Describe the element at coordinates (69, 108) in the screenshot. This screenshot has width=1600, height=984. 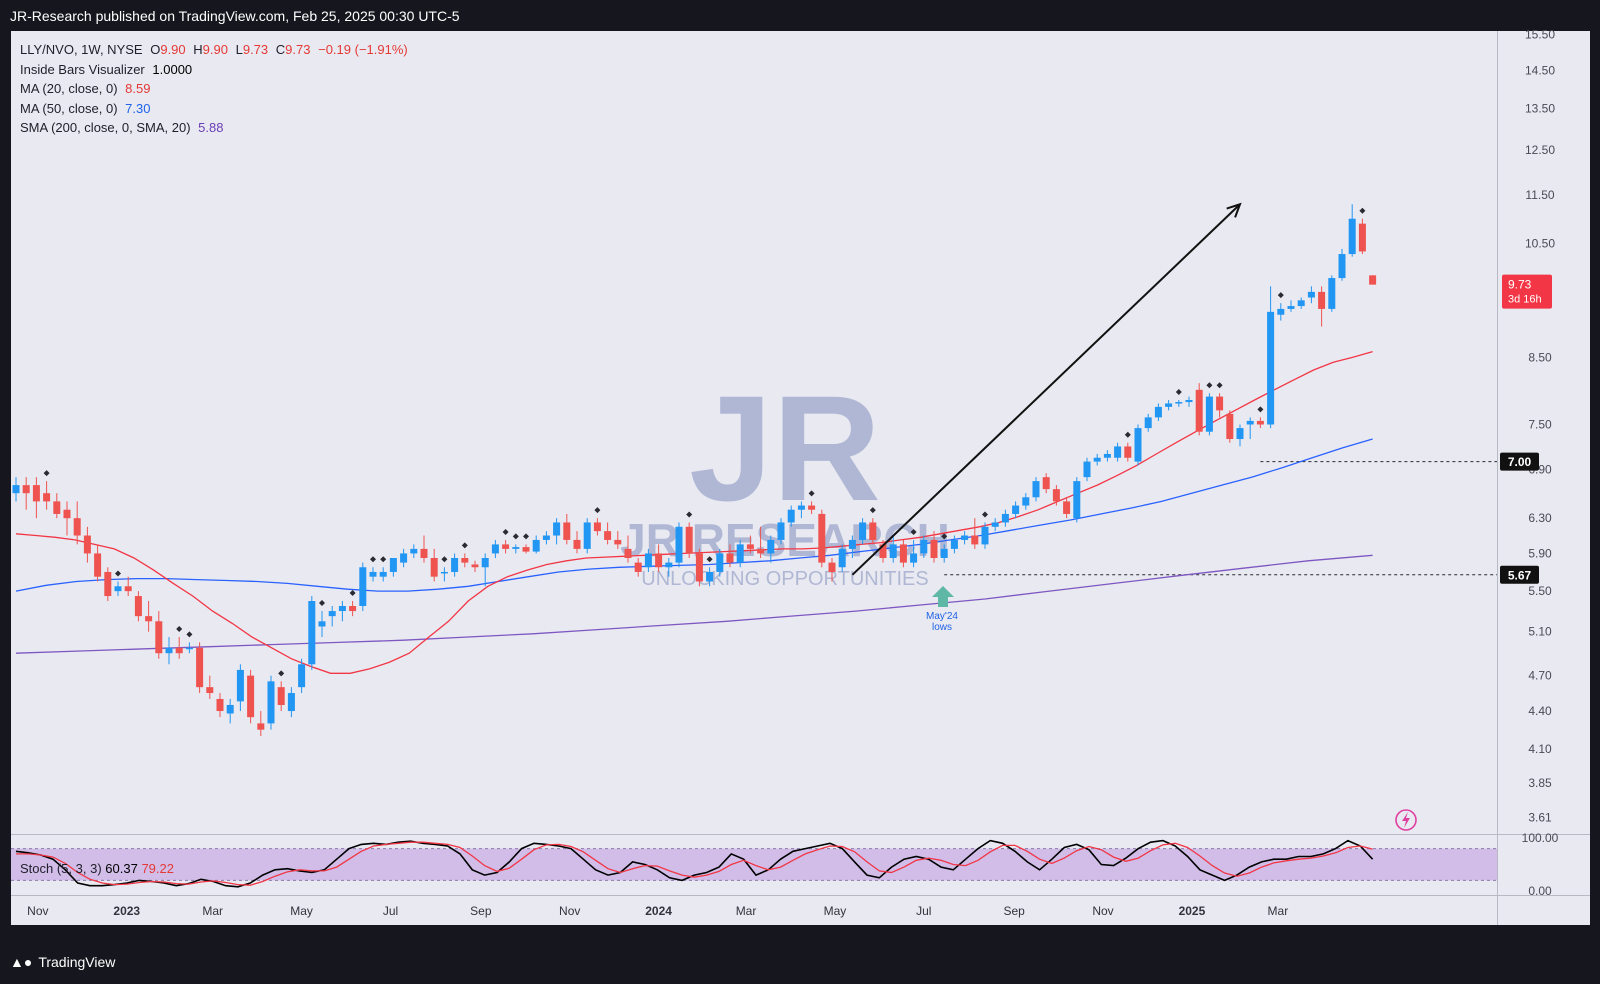
I see `legend-ma50-name: MA (50, close, 0)` at that location.